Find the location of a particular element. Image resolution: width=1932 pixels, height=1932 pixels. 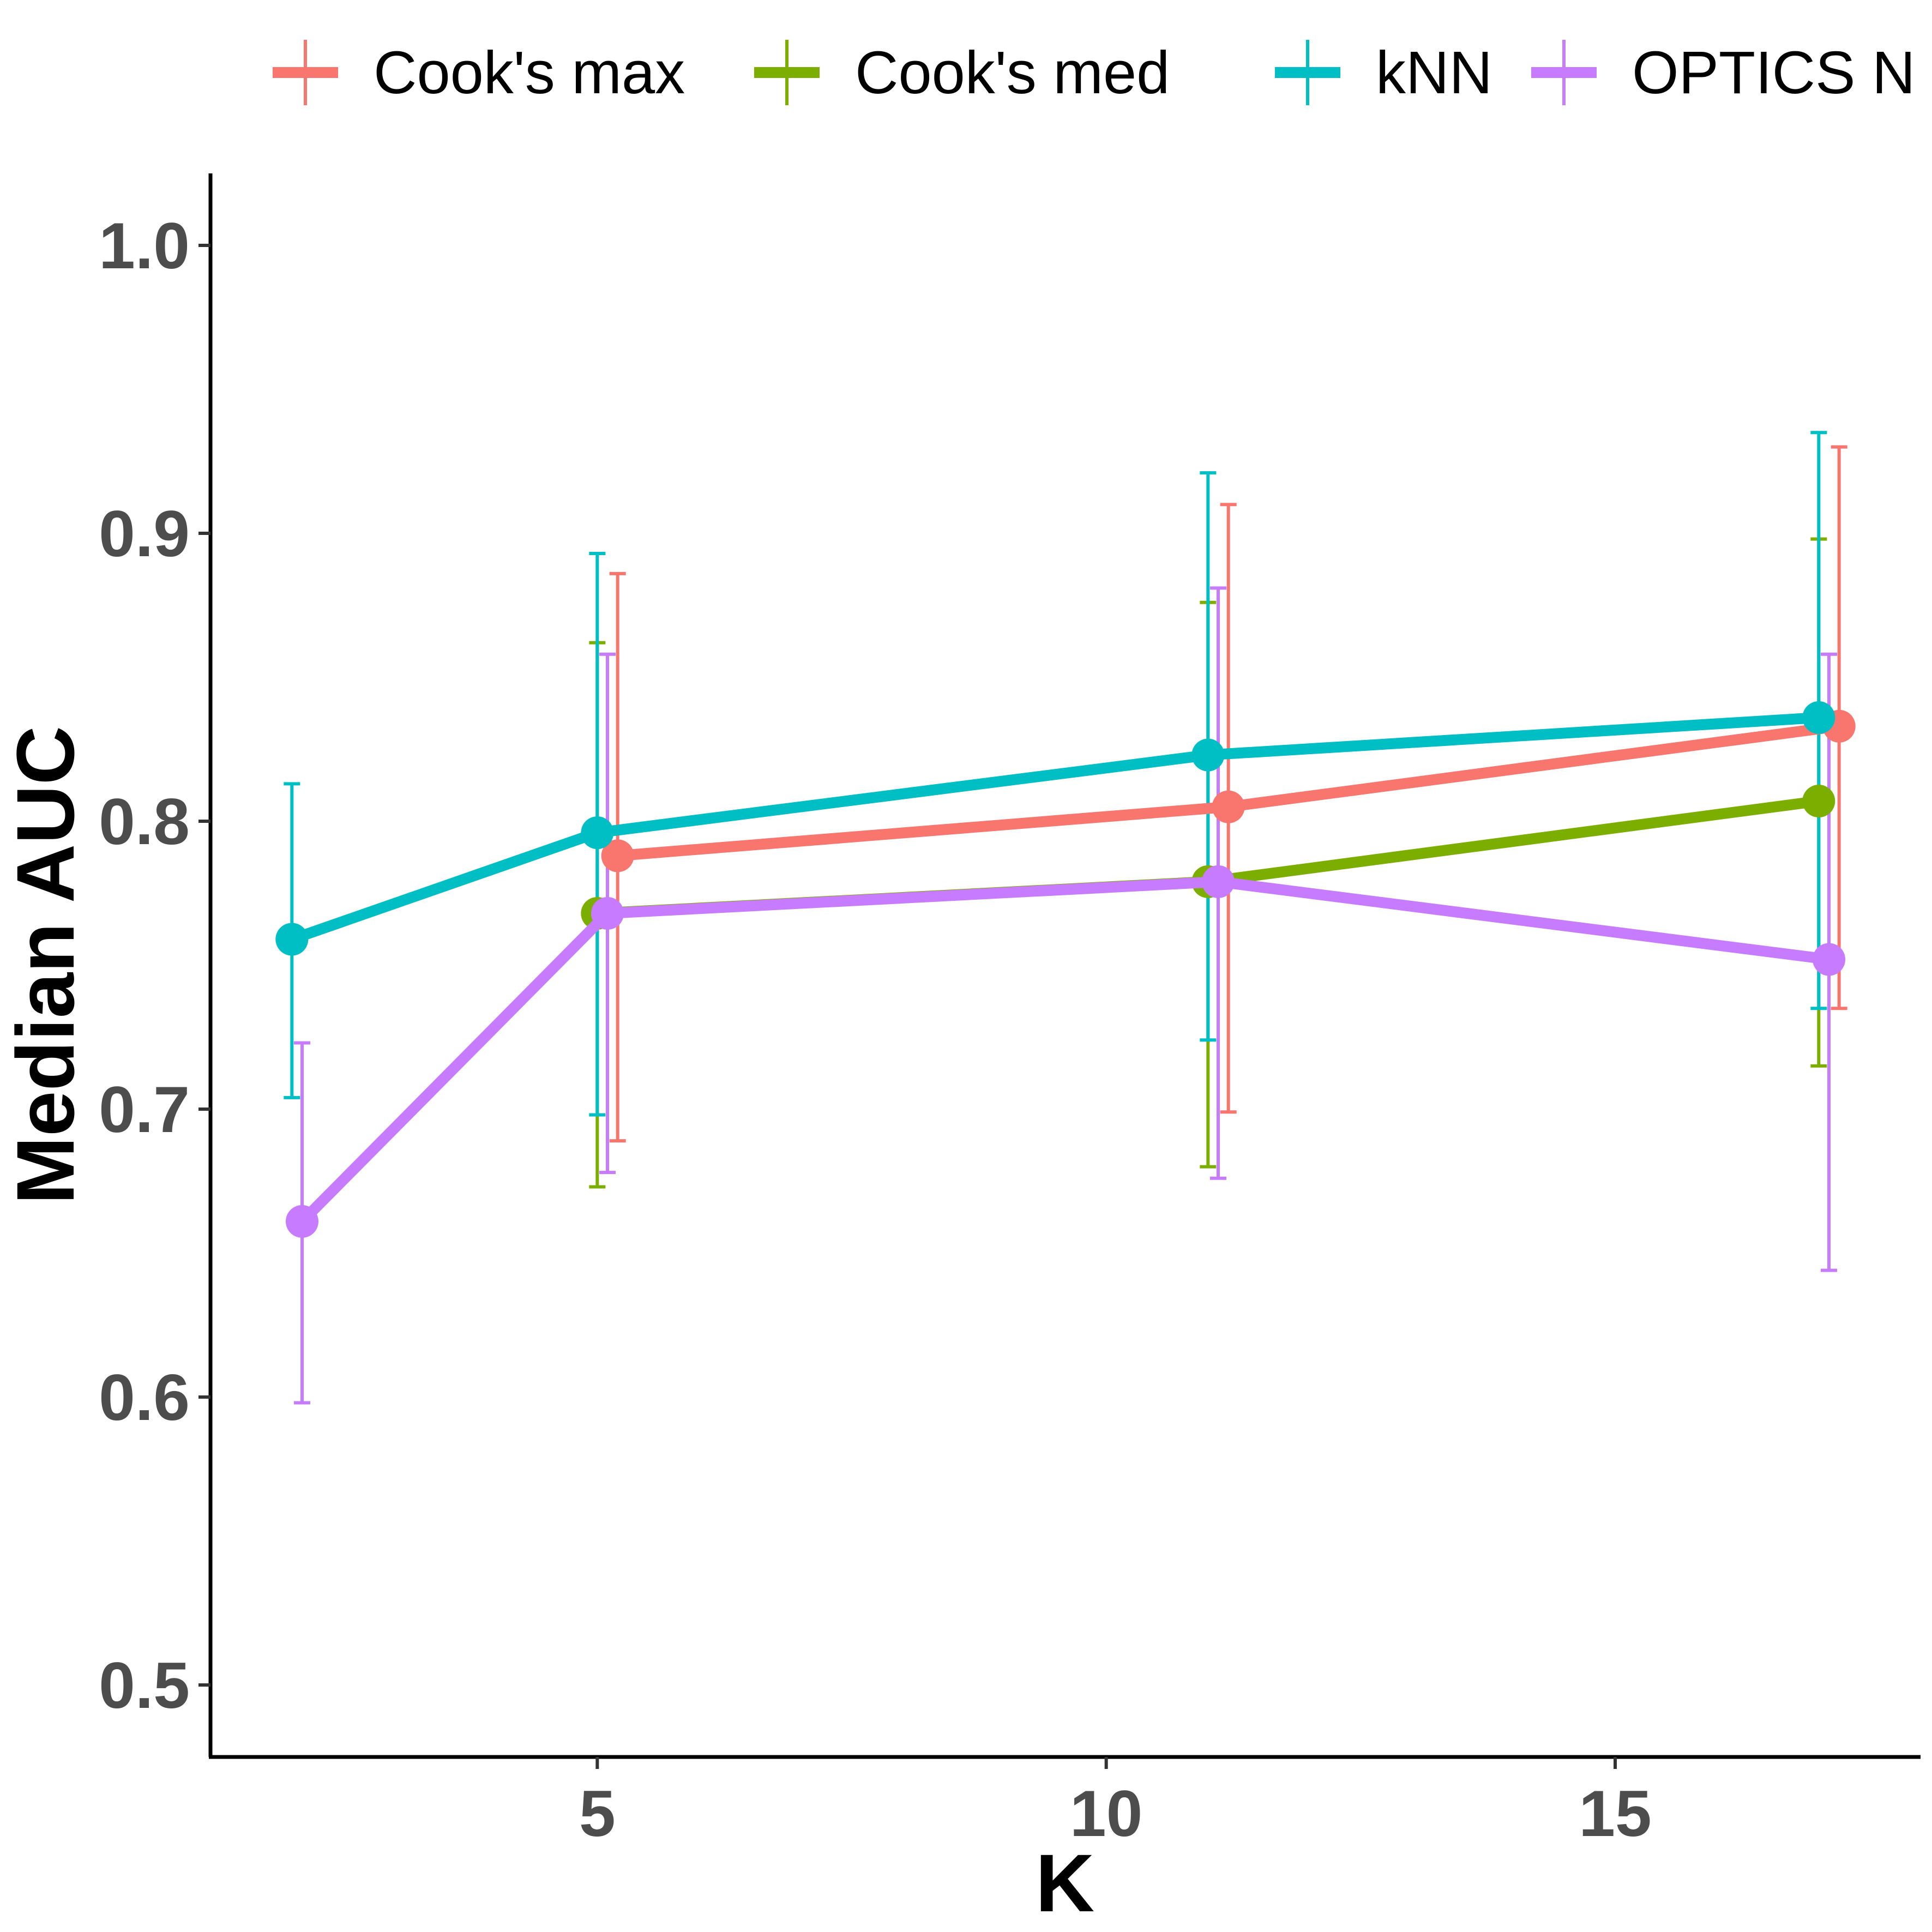

legend-item-knn: kNN is located at coordinates (1383, 72).